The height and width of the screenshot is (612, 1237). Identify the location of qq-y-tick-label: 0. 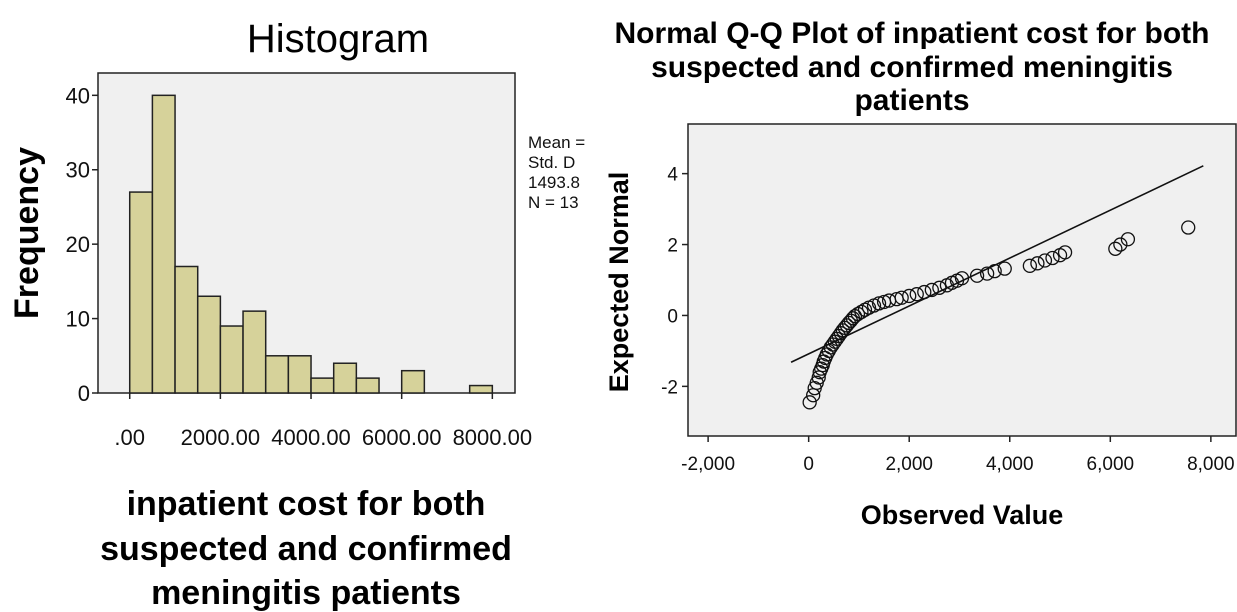
(672, 316).